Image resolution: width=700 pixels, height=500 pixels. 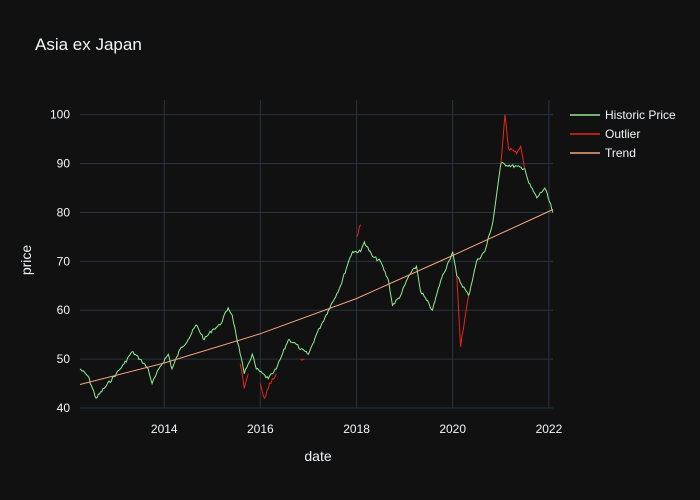 I want to click on x-tick-label: 2020, so click(x=452, y=429).